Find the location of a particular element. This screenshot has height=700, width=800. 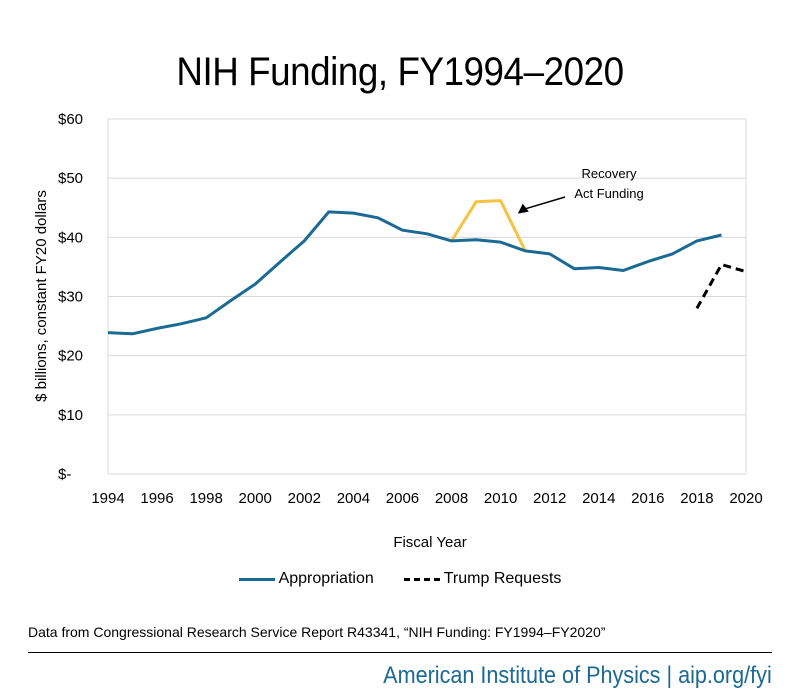

x-tick-label: 2004 is located at coordinates (353, 498).